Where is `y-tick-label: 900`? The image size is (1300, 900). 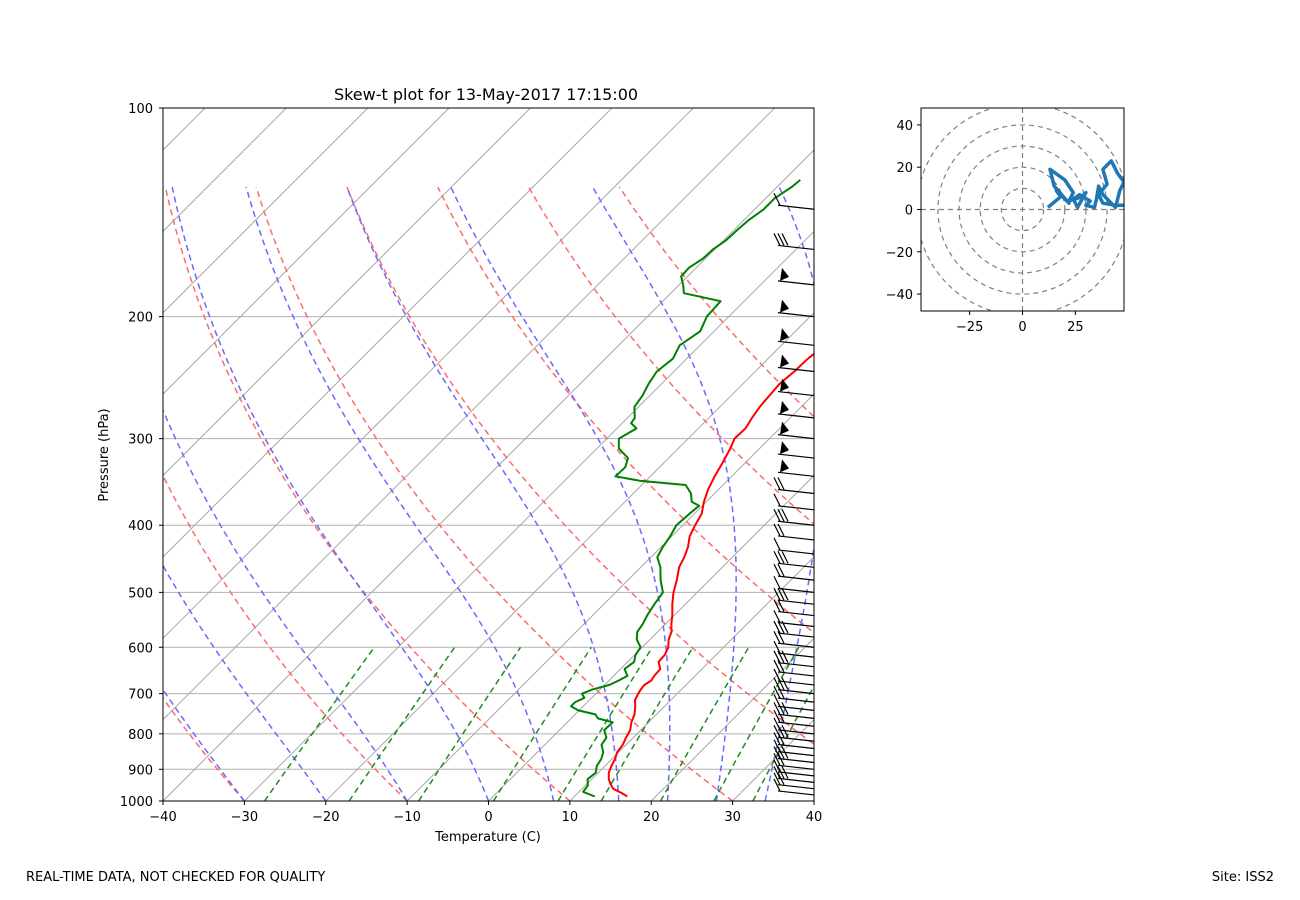 y-tick-label: 900 is located at coordinates (140, 770).